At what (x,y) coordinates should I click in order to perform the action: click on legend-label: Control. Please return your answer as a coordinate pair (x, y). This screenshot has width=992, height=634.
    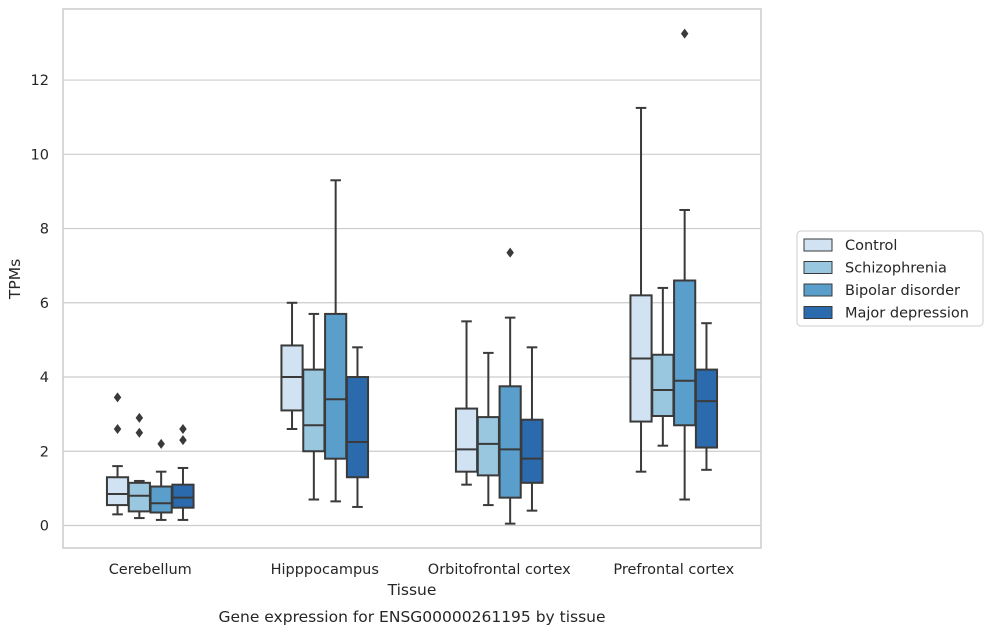
    Looking at the image, I should click on (871, 246).